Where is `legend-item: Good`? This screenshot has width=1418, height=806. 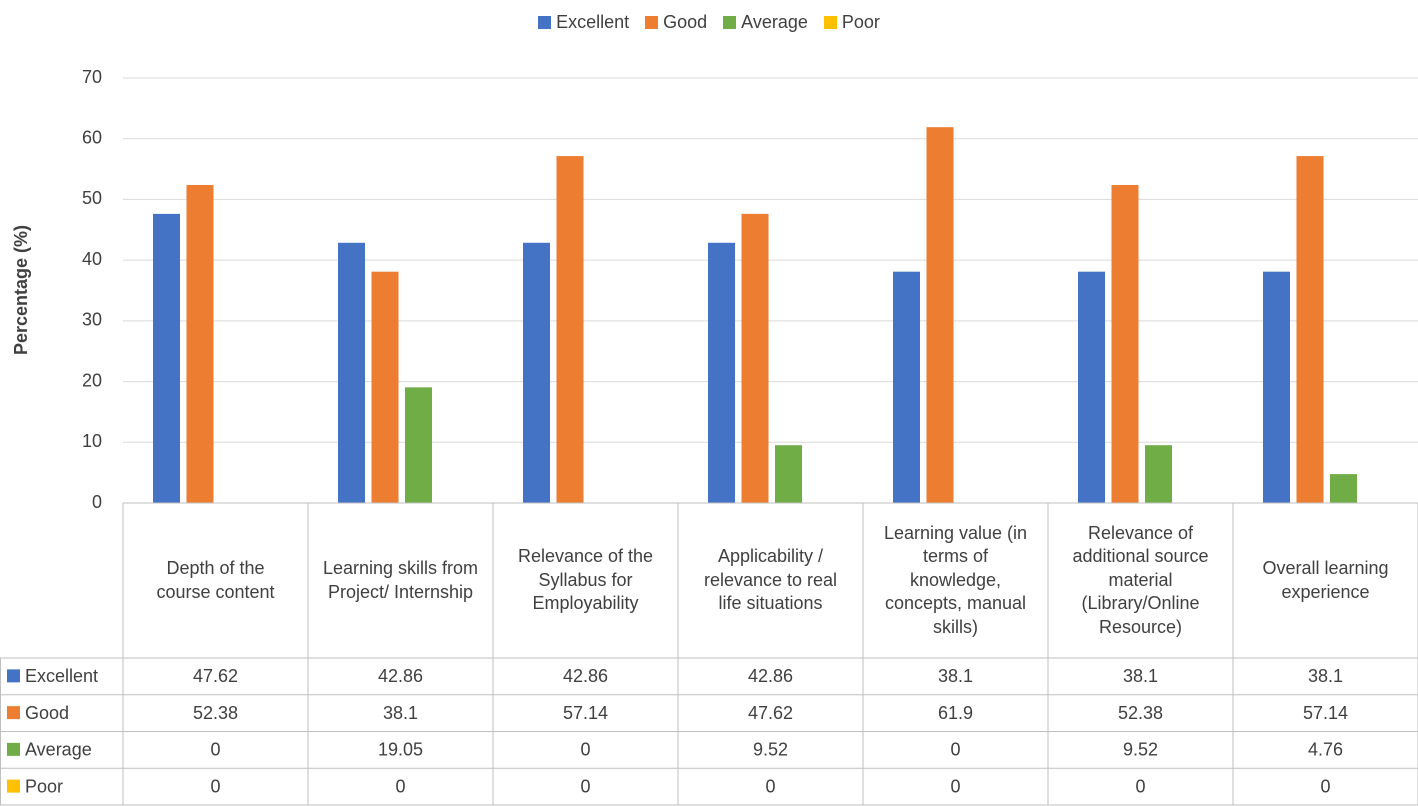 legend-item: Good is located at coordinates (676, 22).